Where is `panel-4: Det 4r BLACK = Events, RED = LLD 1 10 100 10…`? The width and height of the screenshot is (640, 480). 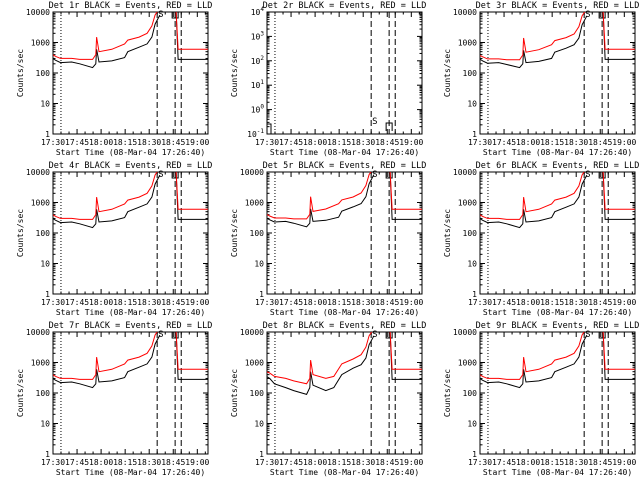 panel-4: Det 4r BLACK = Events, RED = LLD 1 10 100 10… is located at coordinates (114, 239).